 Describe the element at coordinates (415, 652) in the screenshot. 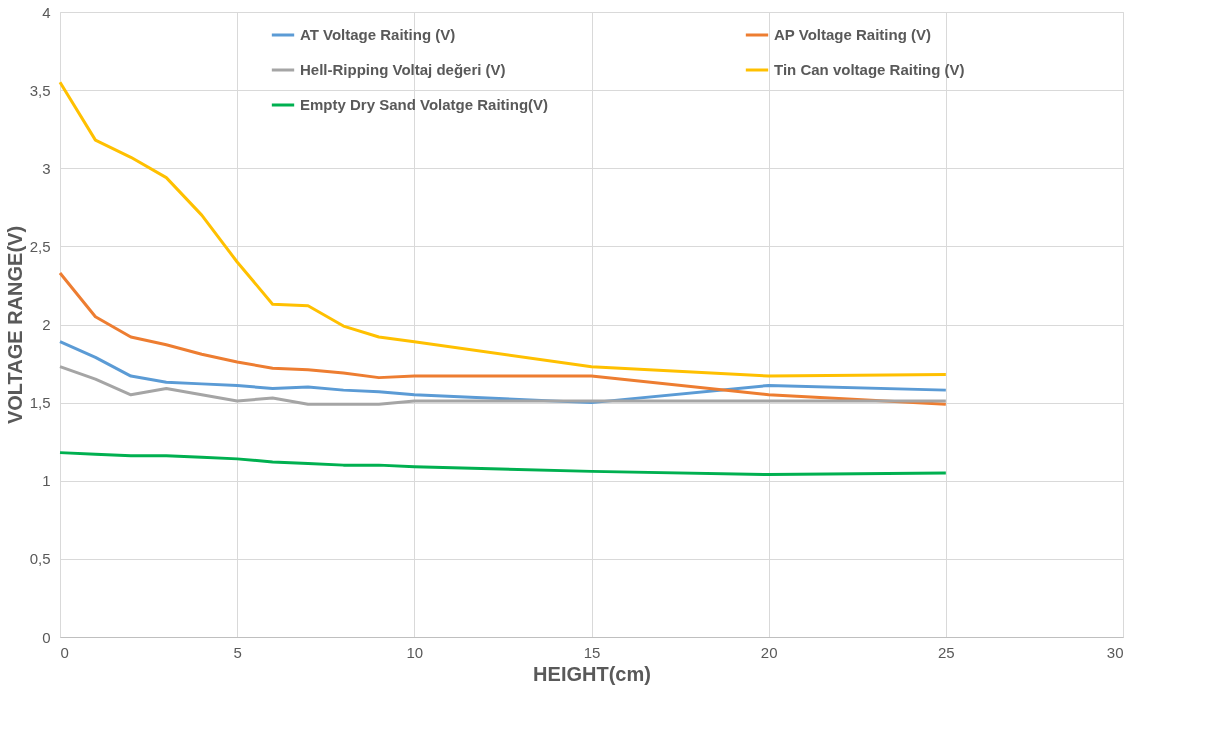

I see `x-tick-label: 10` at that location.